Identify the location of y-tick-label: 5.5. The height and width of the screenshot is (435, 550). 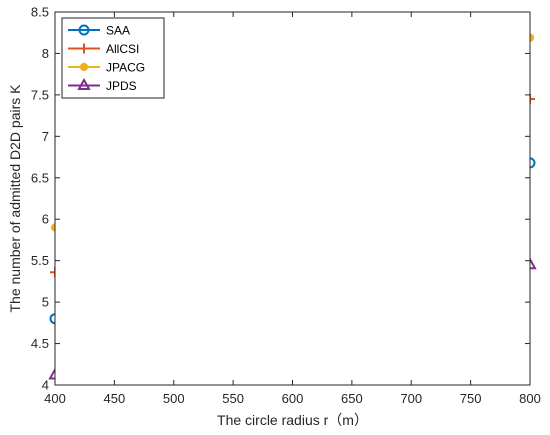
(40, 260).